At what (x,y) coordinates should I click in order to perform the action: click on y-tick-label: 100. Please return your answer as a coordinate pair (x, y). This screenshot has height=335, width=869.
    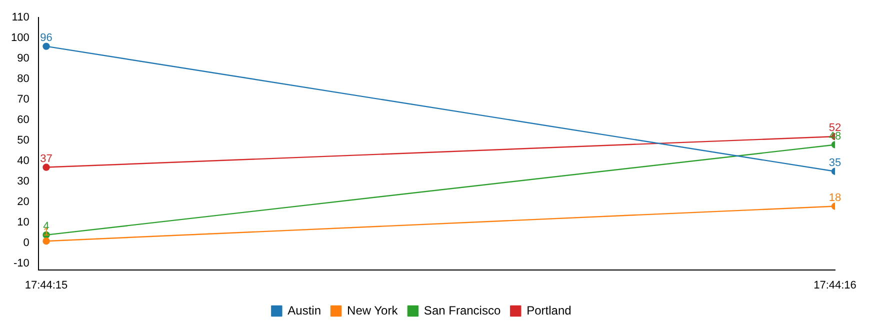
    Looking at the image, I should click on (20, 38).